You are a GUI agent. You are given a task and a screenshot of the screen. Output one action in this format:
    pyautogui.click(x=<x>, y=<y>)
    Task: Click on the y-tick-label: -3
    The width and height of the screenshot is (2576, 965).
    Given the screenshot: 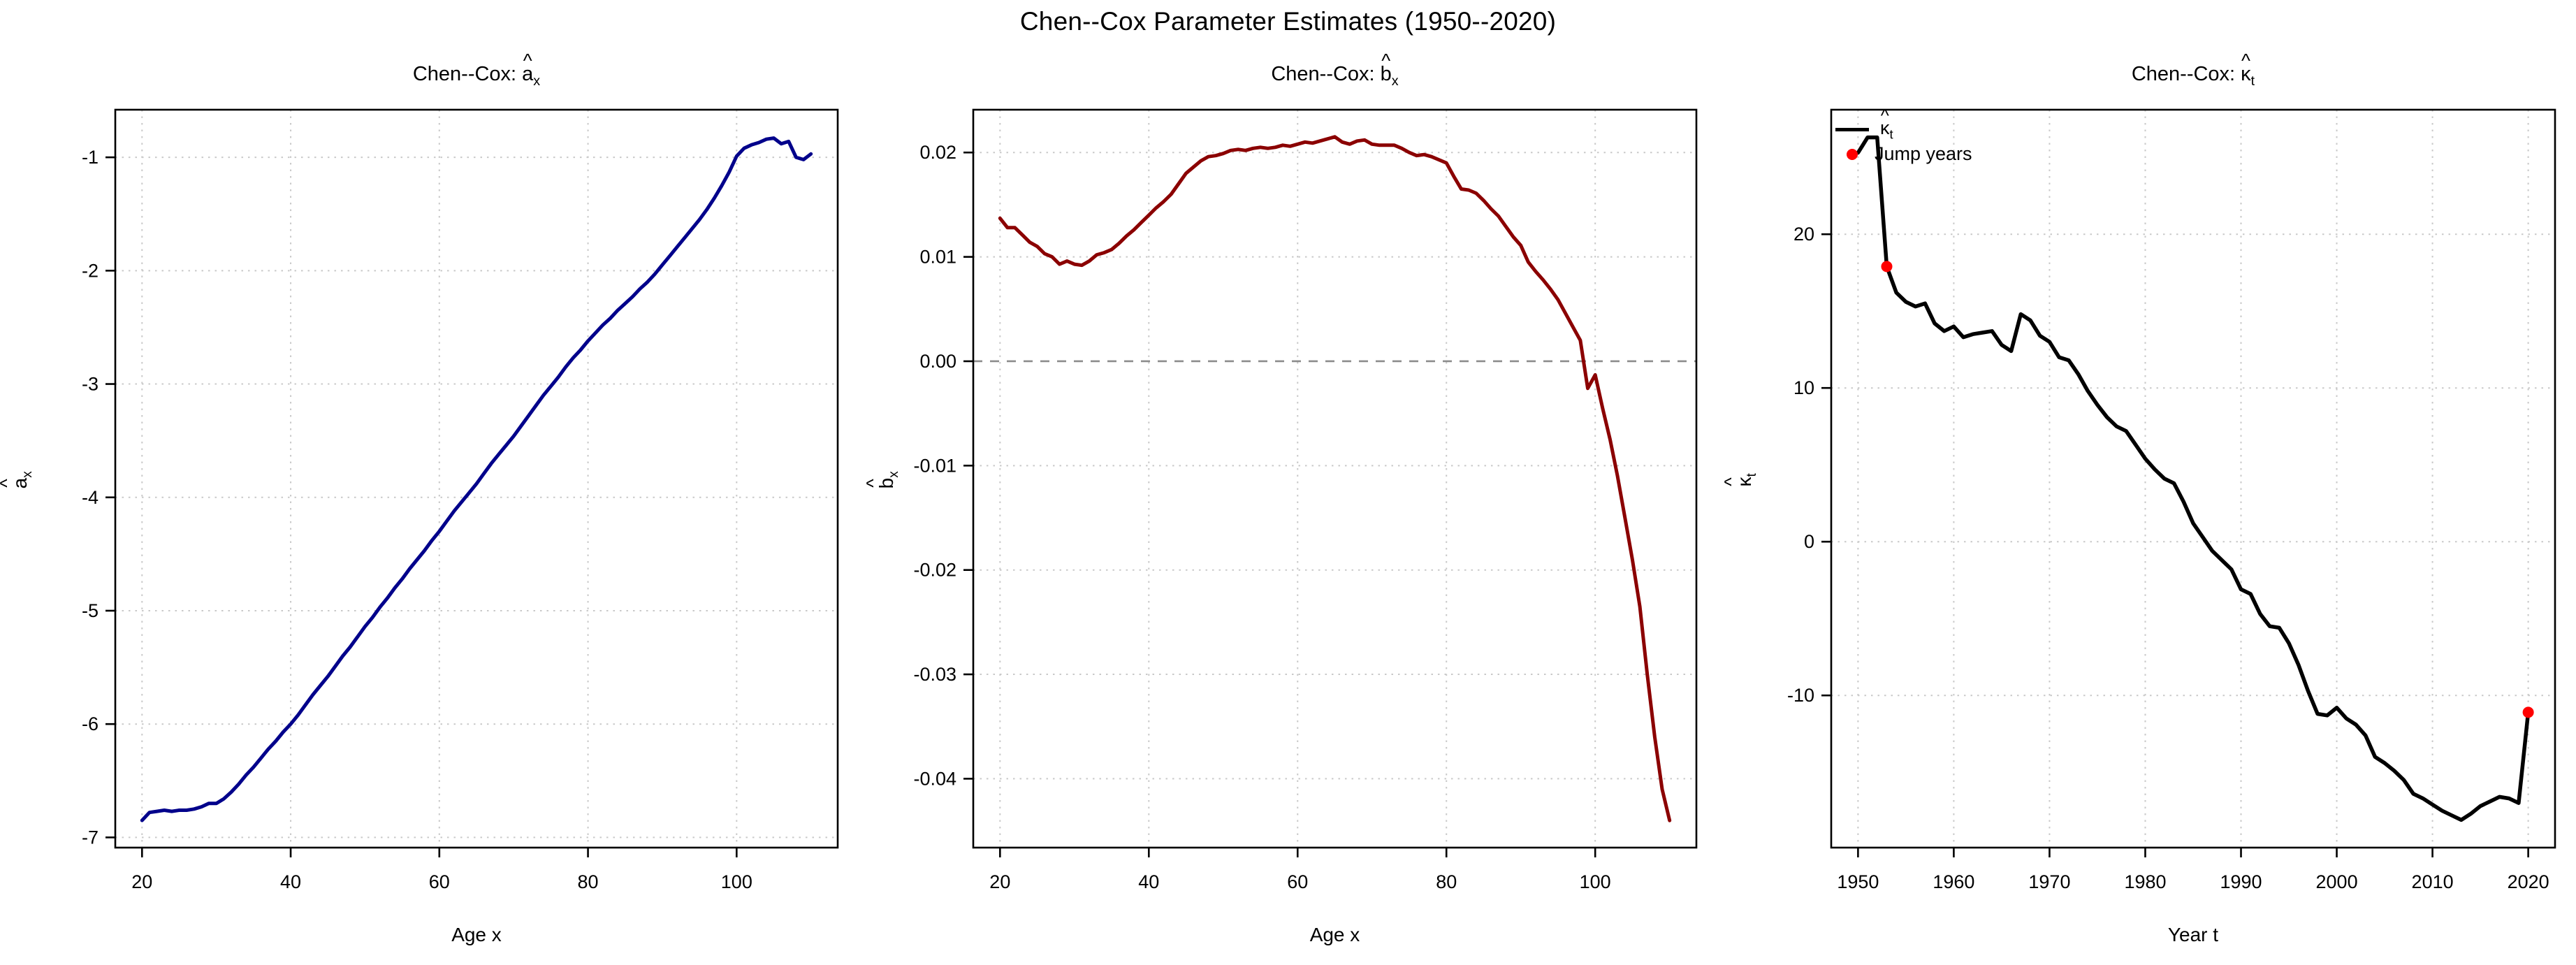 What is the action you would take?
    pyautogui.click(x=90, y=384)
    